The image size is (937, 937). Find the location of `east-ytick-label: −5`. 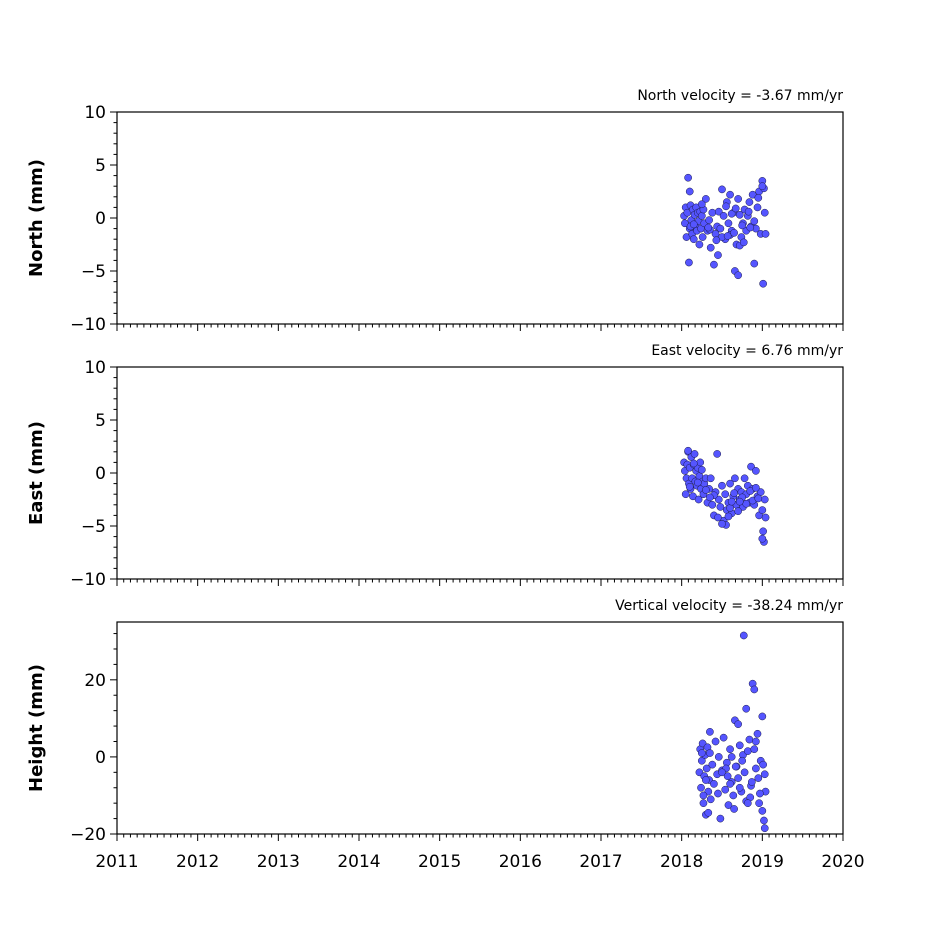

east-ytick-label: −5 is located at coordinates (93, 527).